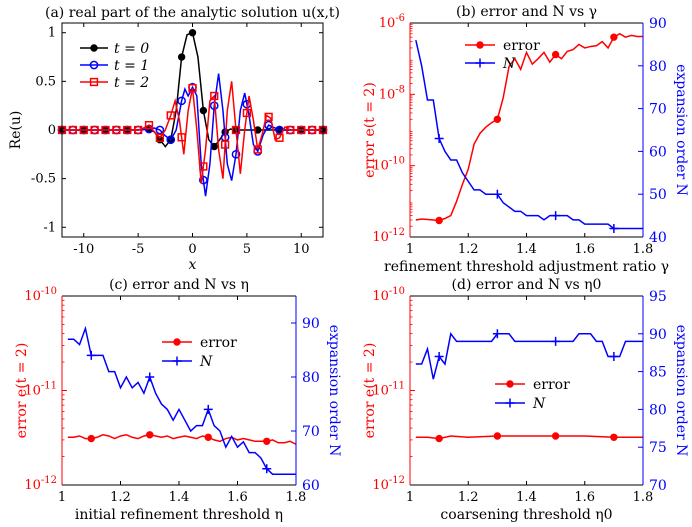  Describe the element at coordinates (681, 130) in the screenshot. I see `panel-b-ylabel-right: expansion order N` at that location.